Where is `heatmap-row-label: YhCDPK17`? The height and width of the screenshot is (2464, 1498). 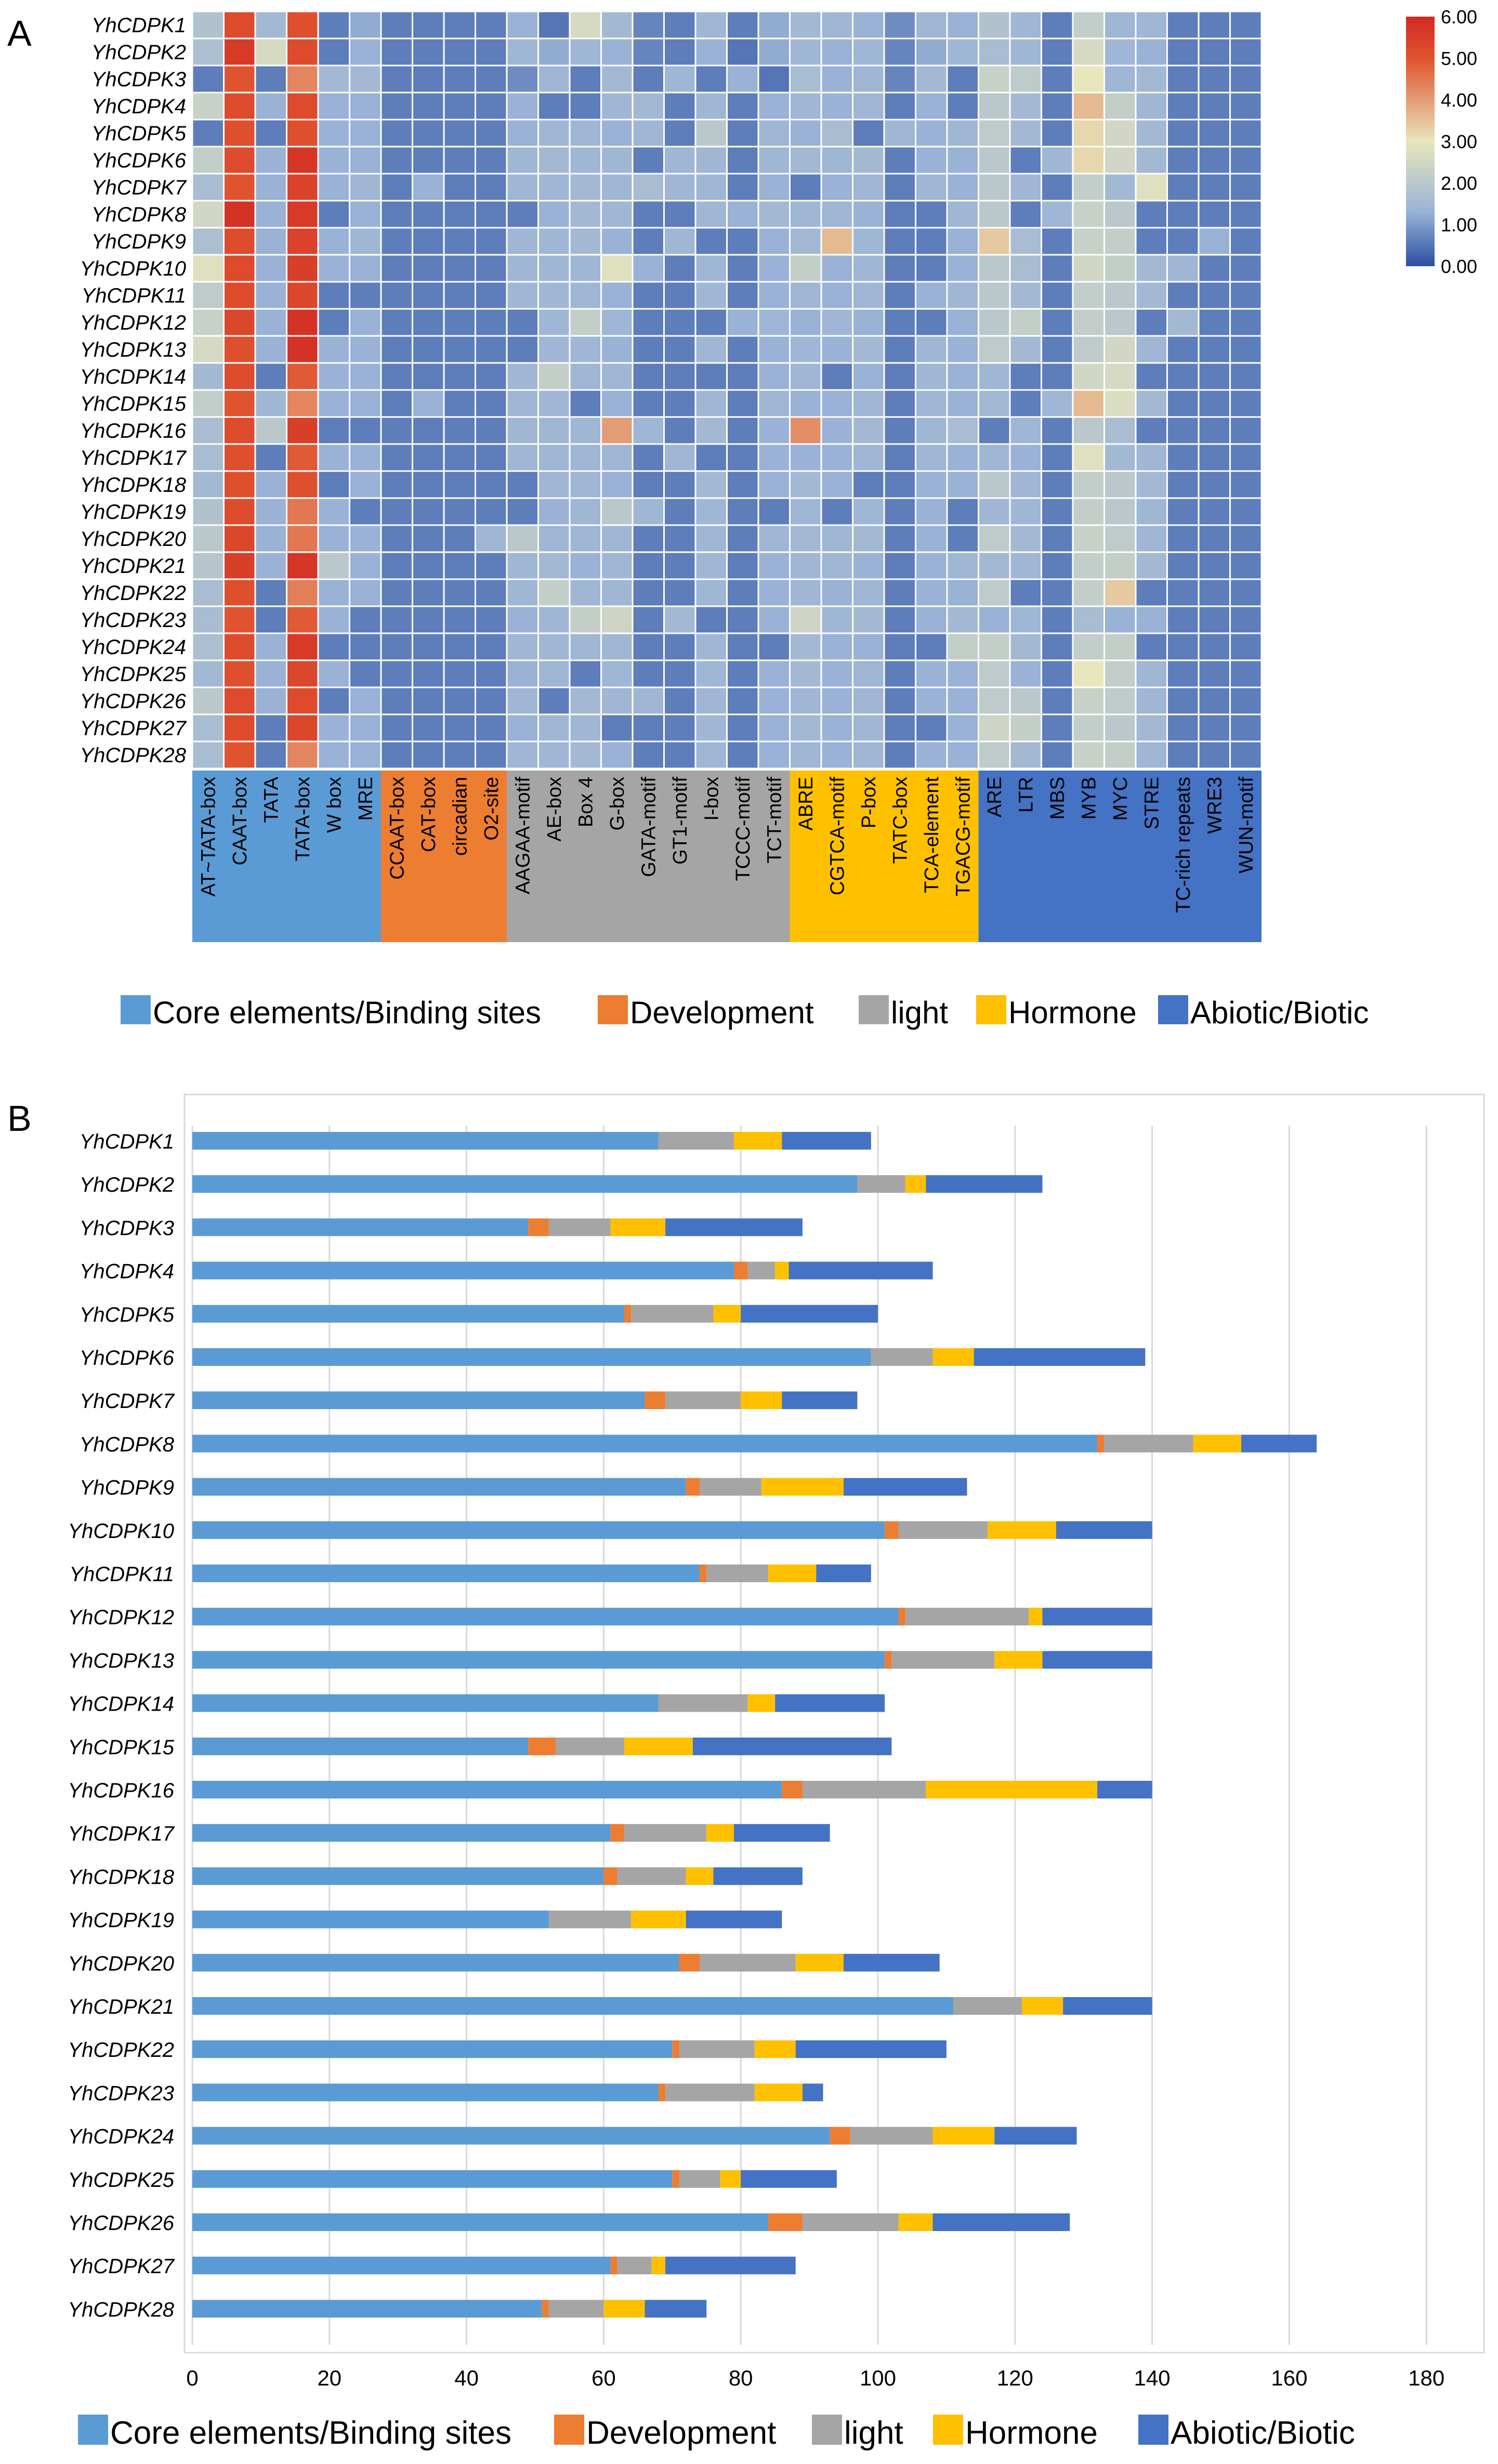
heatmap-row-label: YhCDPK17 is located at coordinates (133, 458).